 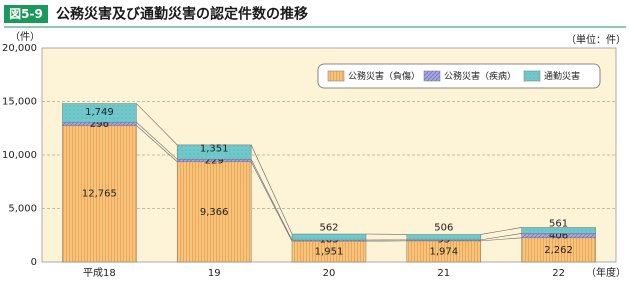 I want to click on value-label: 1,974, so click(x=443, y=251).